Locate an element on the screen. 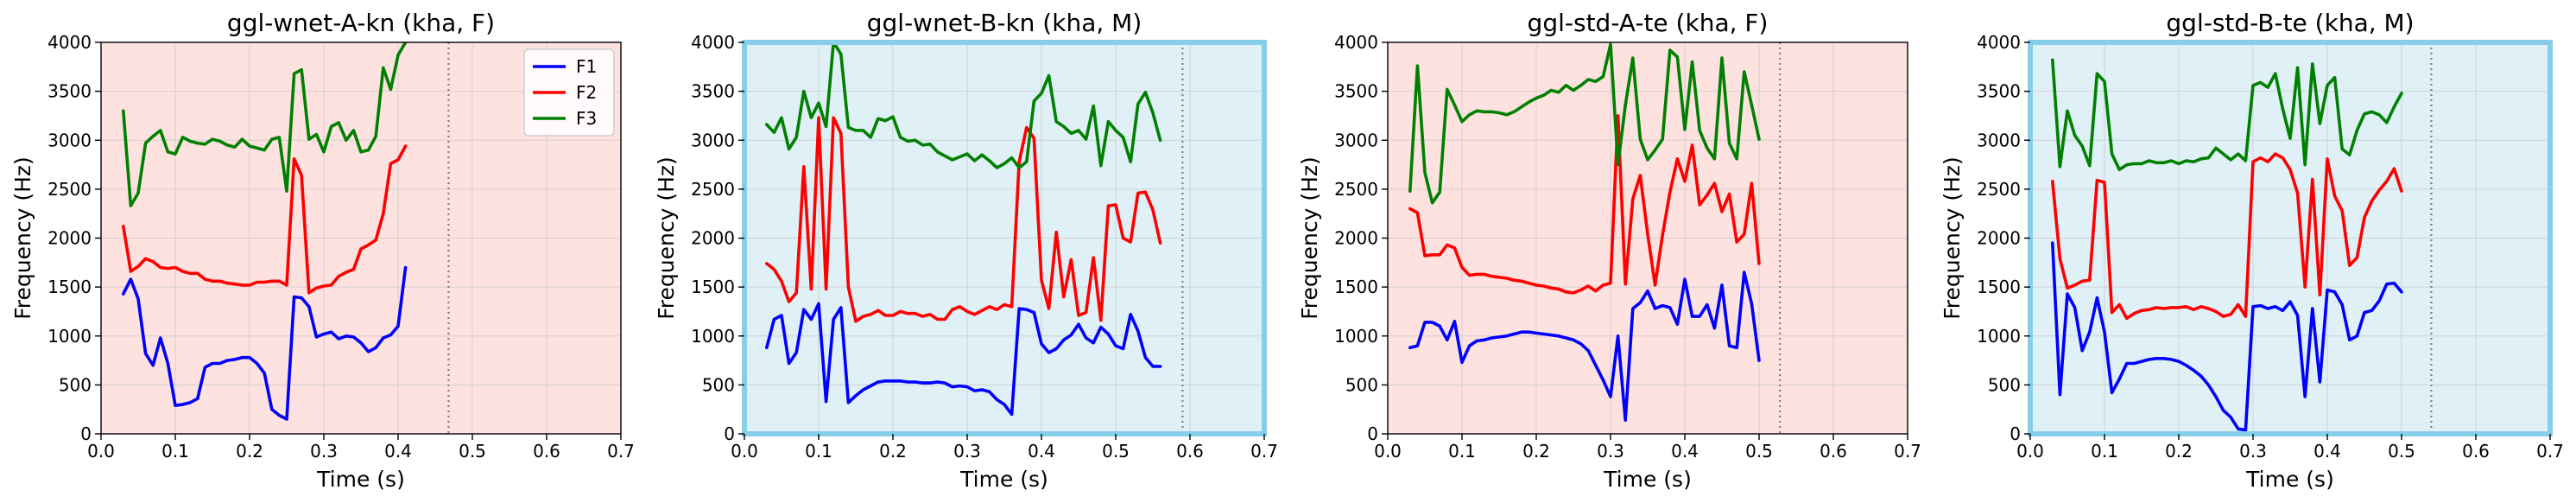 This screenshot has width=2576, height=503. legend-label-f3: F3 is located at coordinates (586, 118).